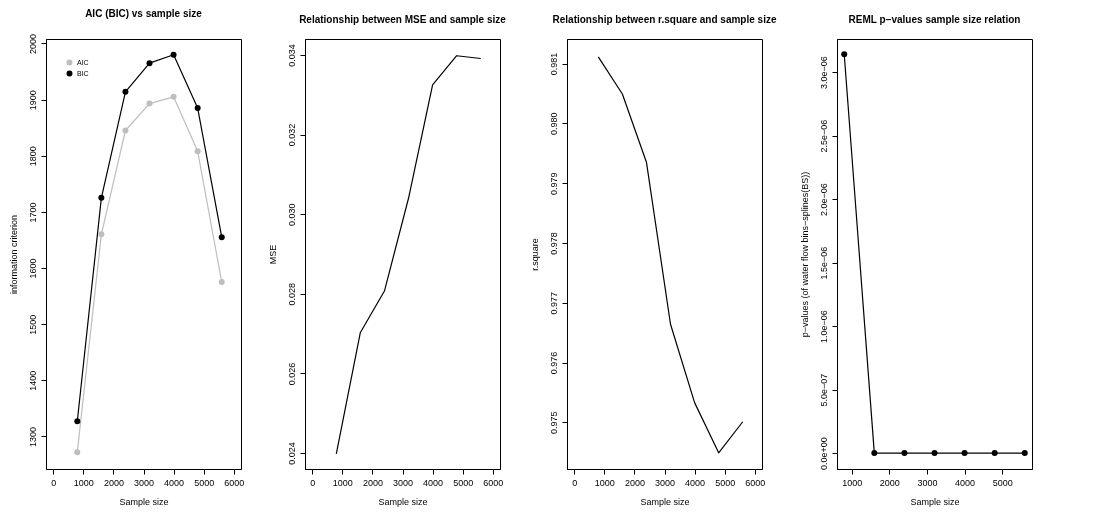  What do you see at coordinates (403, 19) in the screenshot?
I see `chart-title: Relationship between MSE and sample size` at bounding box center [403, 19].